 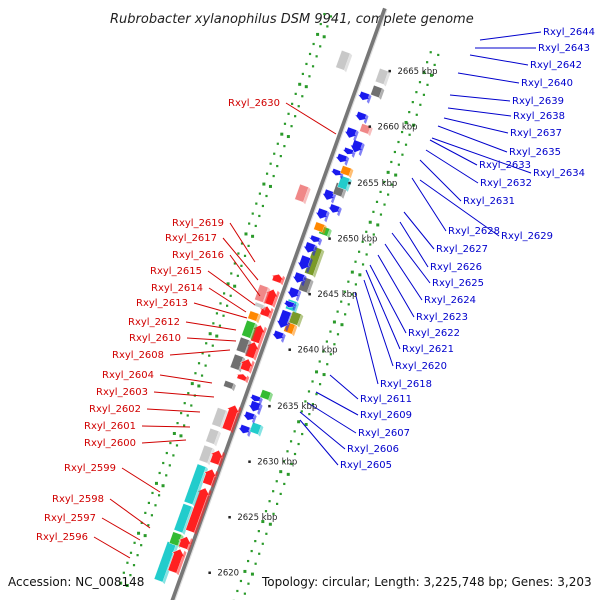 I want to click on gene-arrow, so click(x=334, y=208).